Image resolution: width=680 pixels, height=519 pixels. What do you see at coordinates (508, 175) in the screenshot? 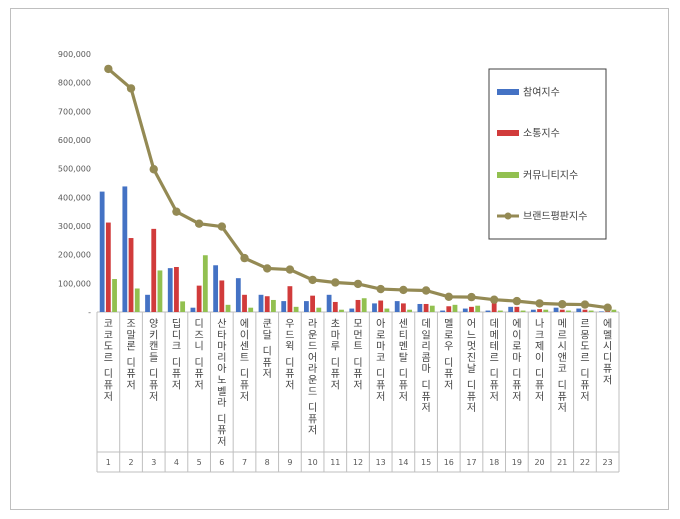
I see `legend-swatch-커뮤니티지수` at bounding box center [508, 175].